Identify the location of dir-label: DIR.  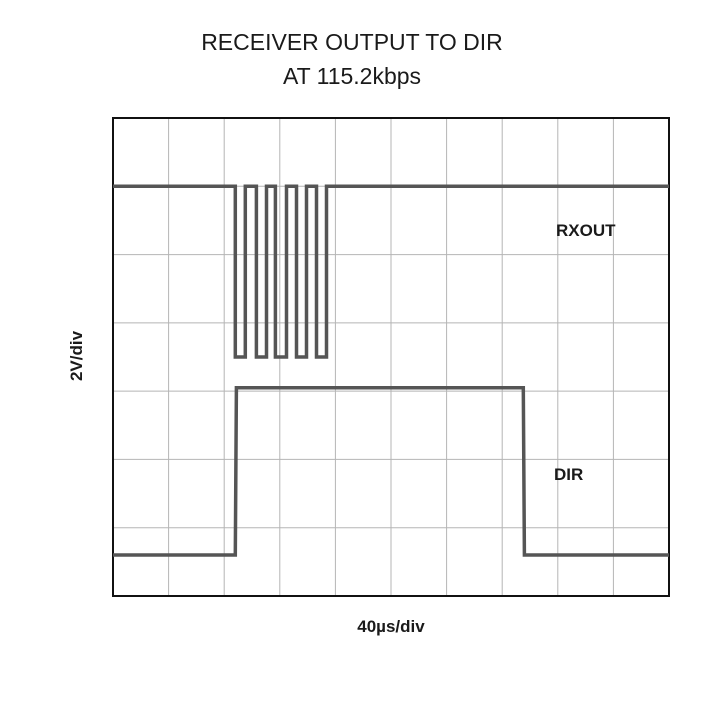
(568, 474).